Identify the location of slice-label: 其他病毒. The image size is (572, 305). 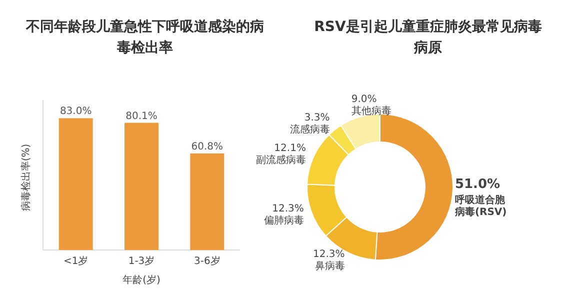
(371, 111).